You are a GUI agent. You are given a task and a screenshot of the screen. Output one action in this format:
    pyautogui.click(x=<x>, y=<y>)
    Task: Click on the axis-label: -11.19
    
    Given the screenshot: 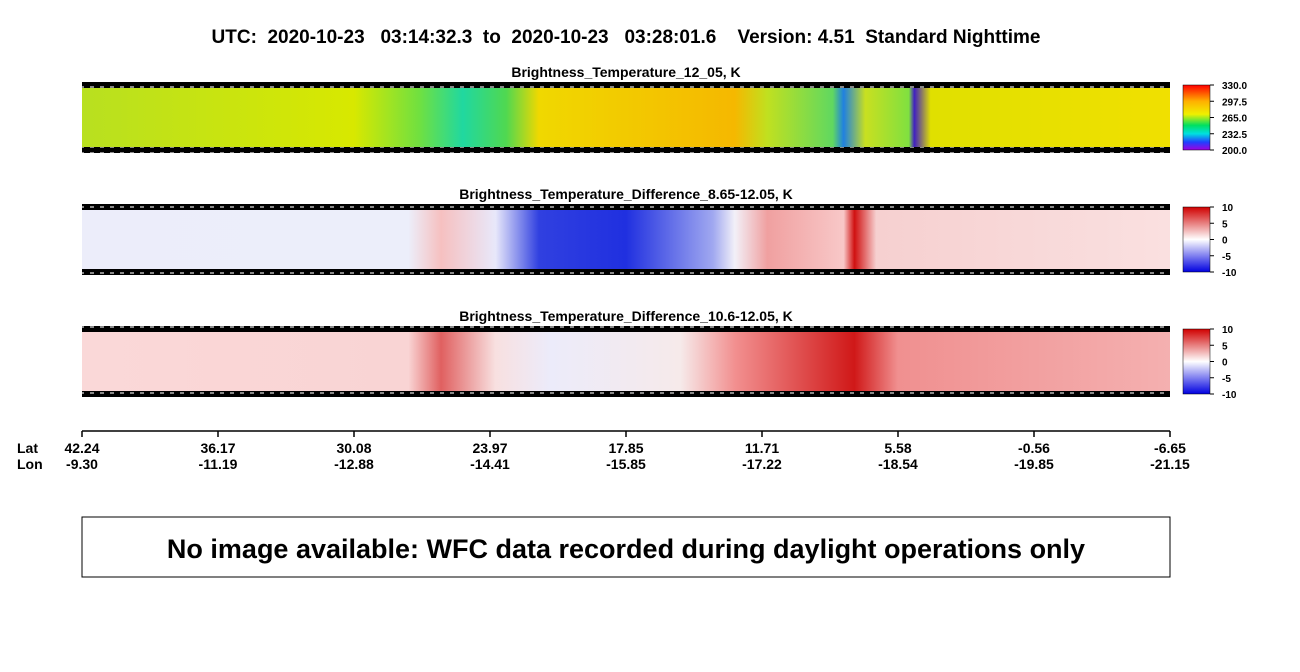 What is the action you would take?
    pyautogui.click(x=218, y=464)
    